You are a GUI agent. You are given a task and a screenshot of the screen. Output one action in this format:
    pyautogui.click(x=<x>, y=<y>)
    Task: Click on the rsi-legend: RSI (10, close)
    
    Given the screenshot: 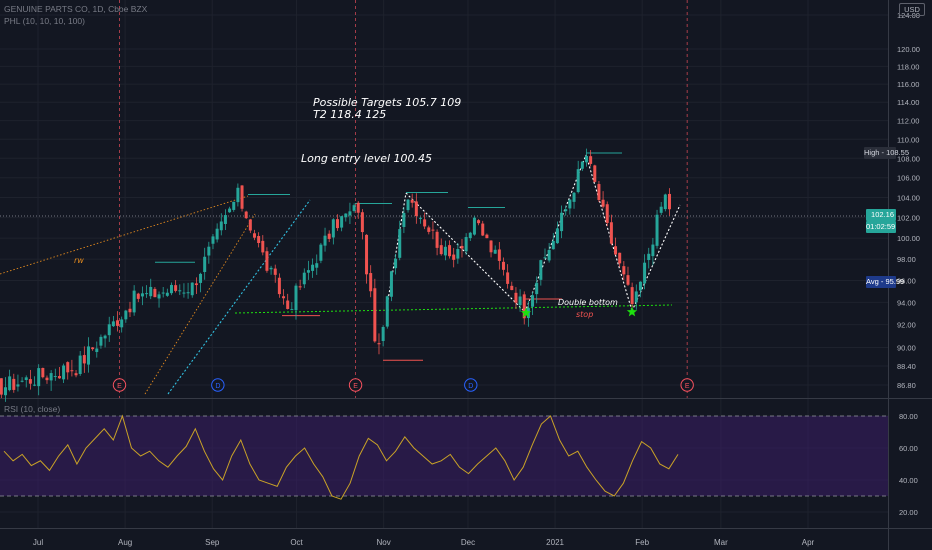 What is the action you would take?
    pyautogui.click(x=32, y=409)
    